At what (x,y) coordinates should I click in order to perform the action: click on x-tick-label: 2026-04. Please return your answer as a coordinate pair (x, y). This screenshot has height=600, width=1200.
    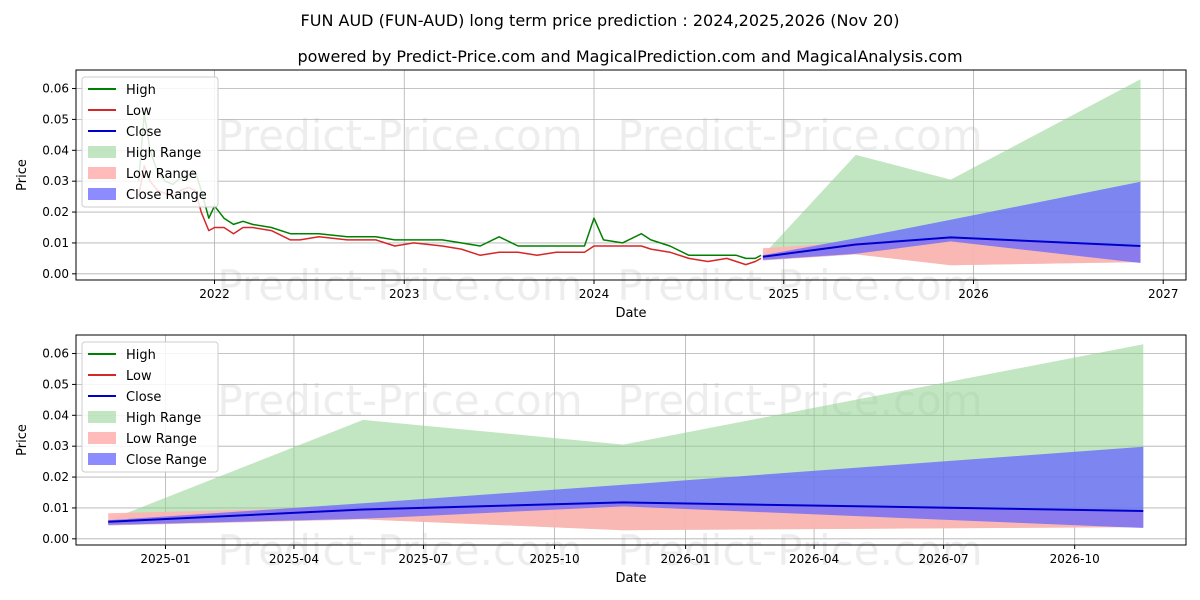
    Looking at the image, I should click on (814, 559).